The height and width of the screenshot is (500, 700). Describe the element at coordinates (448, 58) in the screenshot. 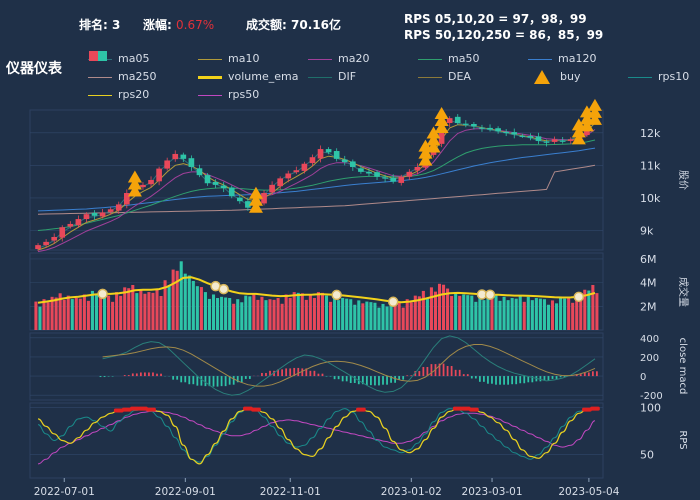

I see `legend-item-ma50: ma50` at that location.